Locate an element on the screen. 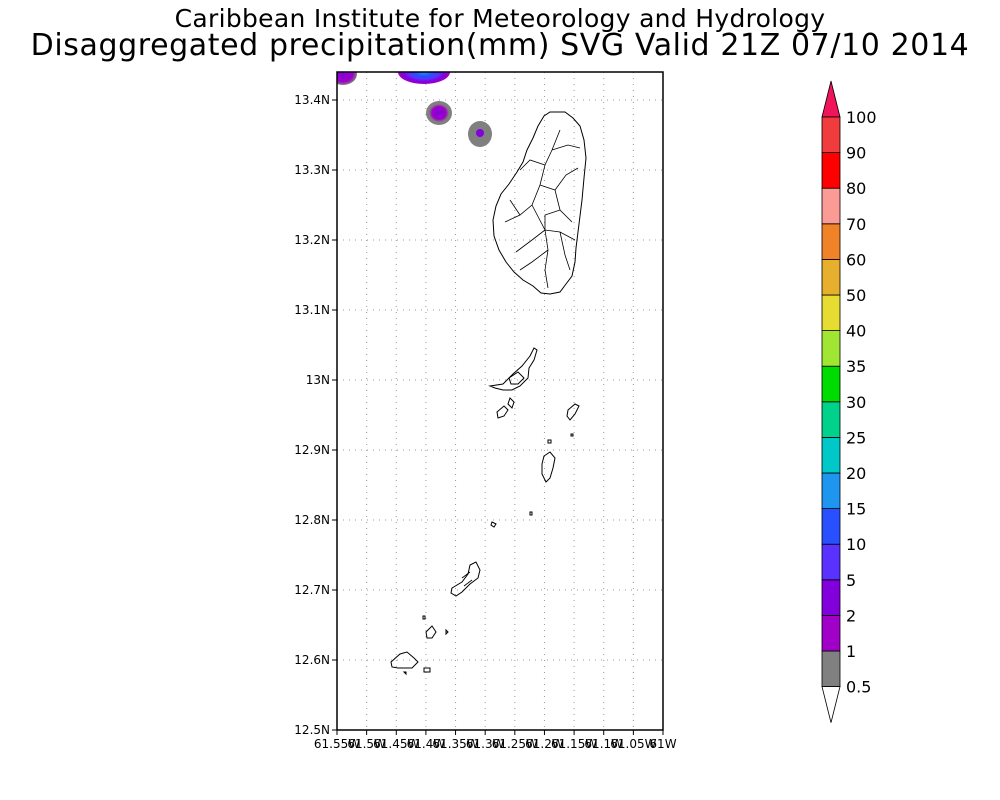 The width and height of the screenshot is (1000, 800). colorbar-label: 30 is located at coordinates (856, 402).